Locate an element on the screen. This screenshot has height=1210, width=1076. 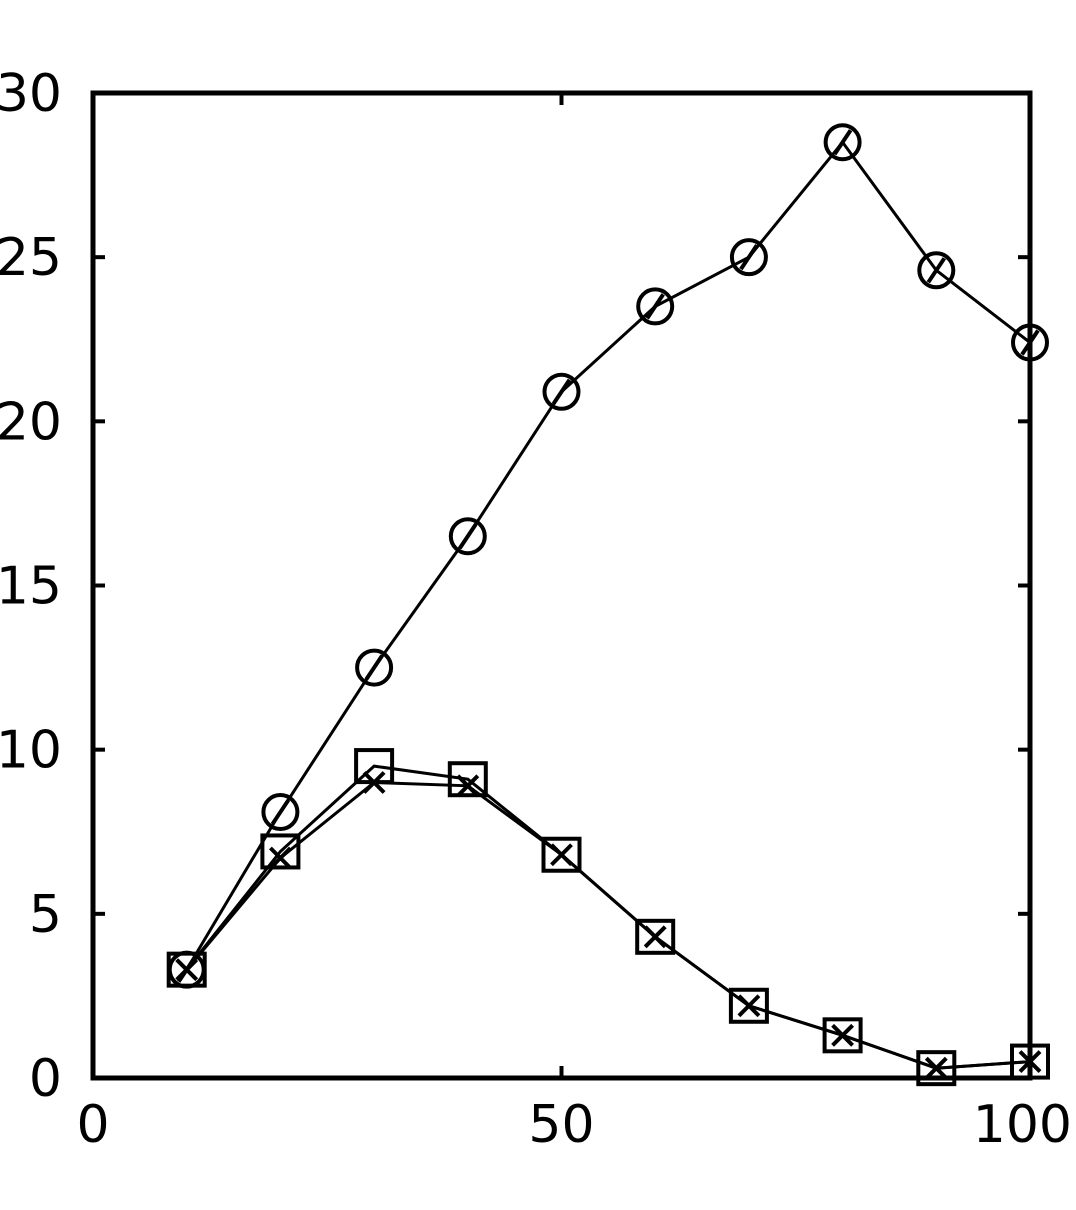
x-tick-label: 50 is located at coordinates (561, 1125).